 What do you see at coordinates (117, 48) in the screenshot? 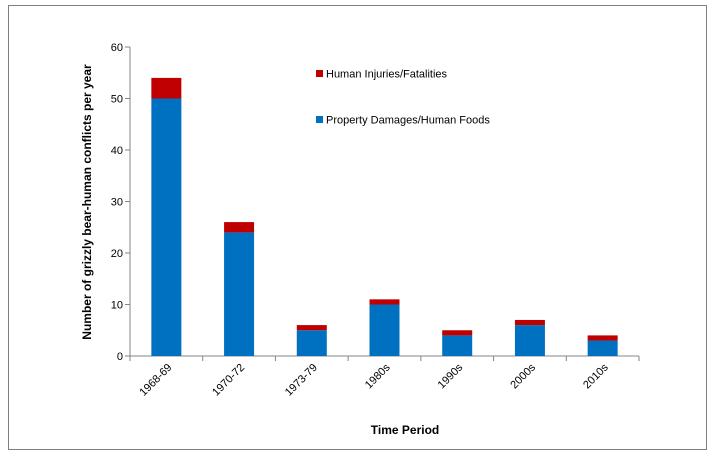
I see `y-tick-label: 60` at bounding box center [117, 48].